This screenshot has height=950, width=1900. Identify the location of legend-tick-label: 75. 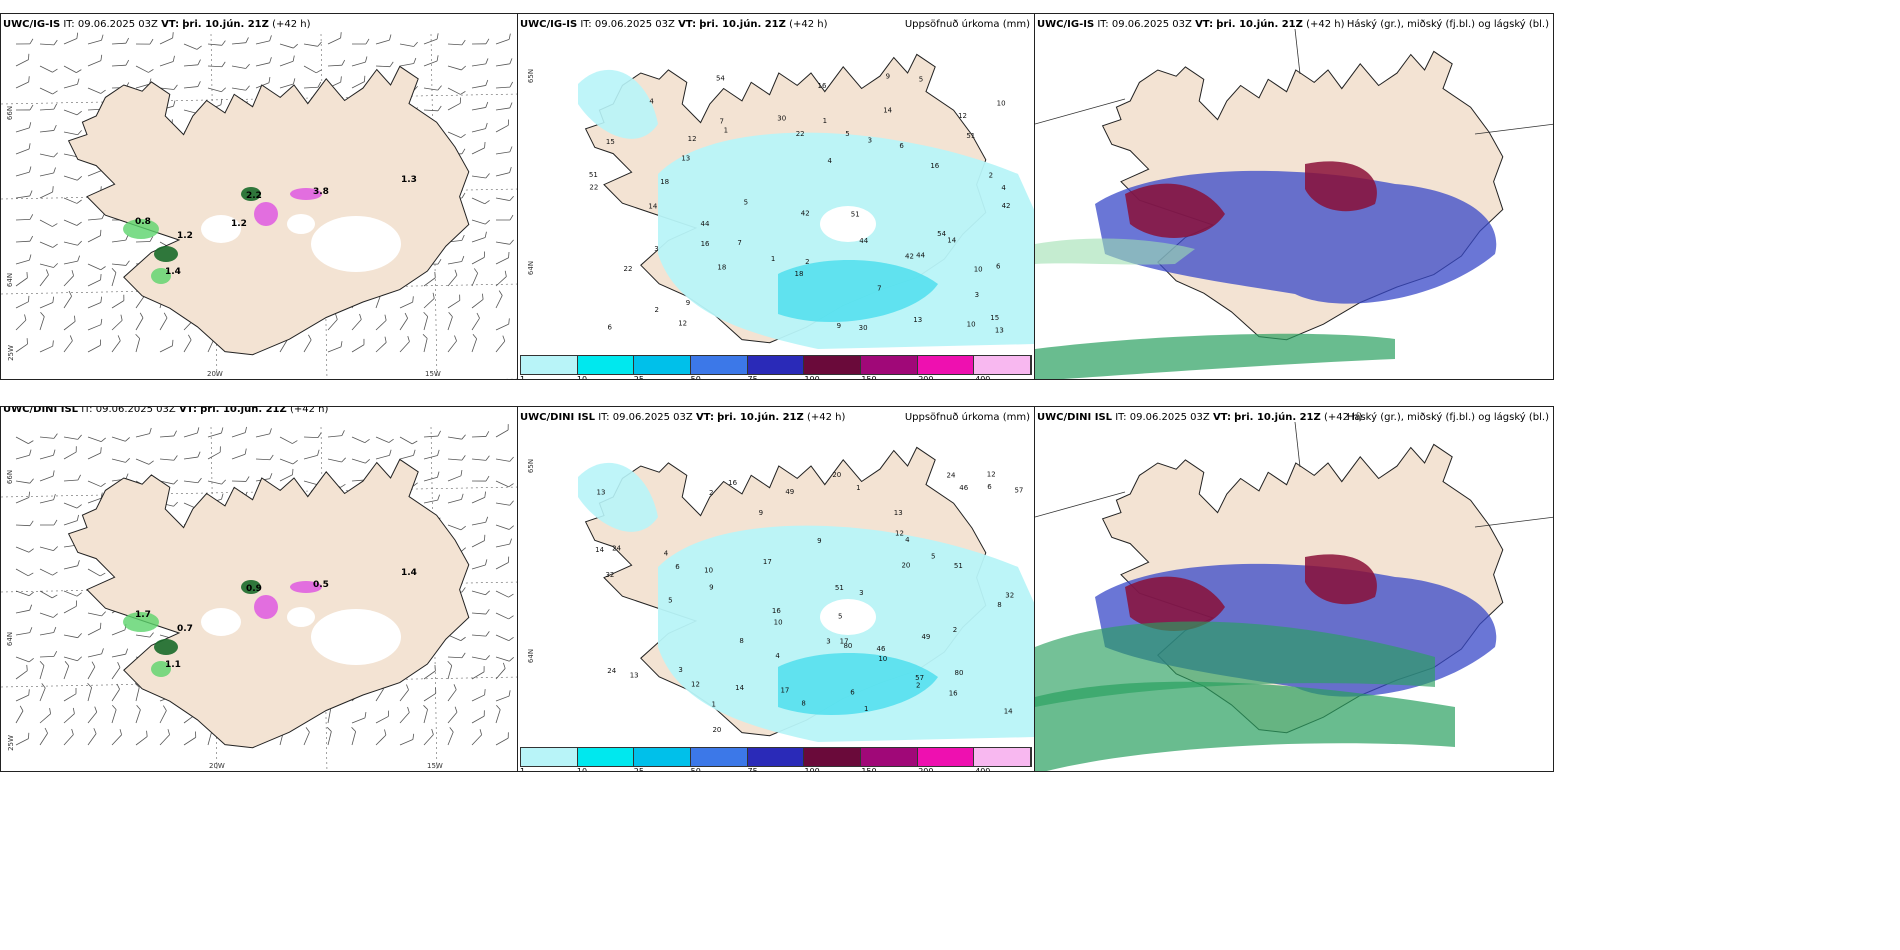
(752, 769).